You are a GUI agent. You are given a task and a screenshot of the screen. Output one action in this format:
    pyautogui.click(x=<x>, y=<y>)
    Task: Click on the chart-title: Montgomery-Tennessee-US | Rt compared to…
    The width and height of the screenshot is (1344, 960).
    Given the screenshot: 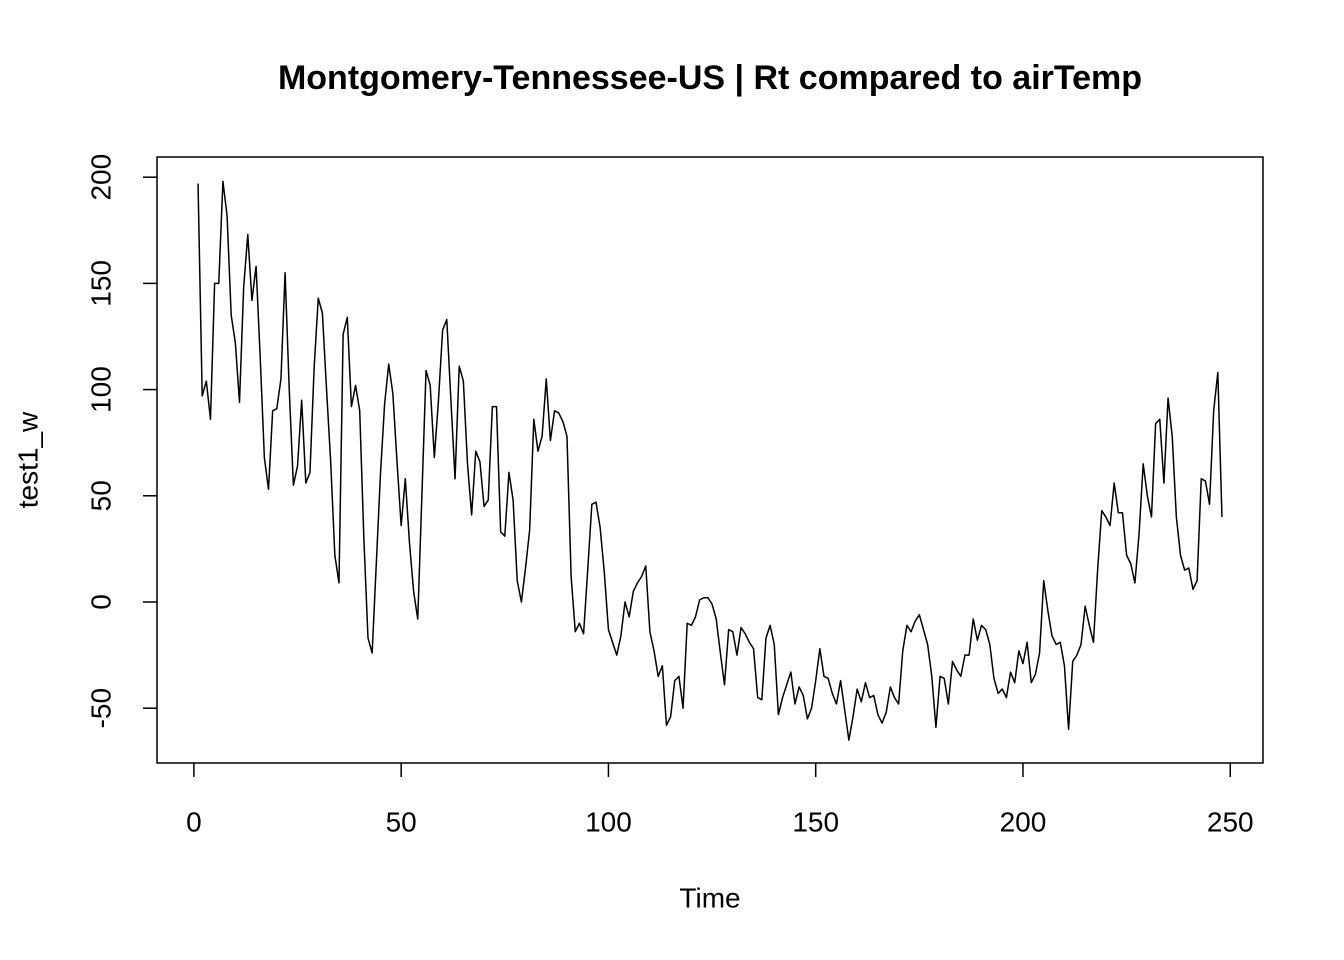 What is the action you would take?
    pyautogui.click(x=710, y=78)
    